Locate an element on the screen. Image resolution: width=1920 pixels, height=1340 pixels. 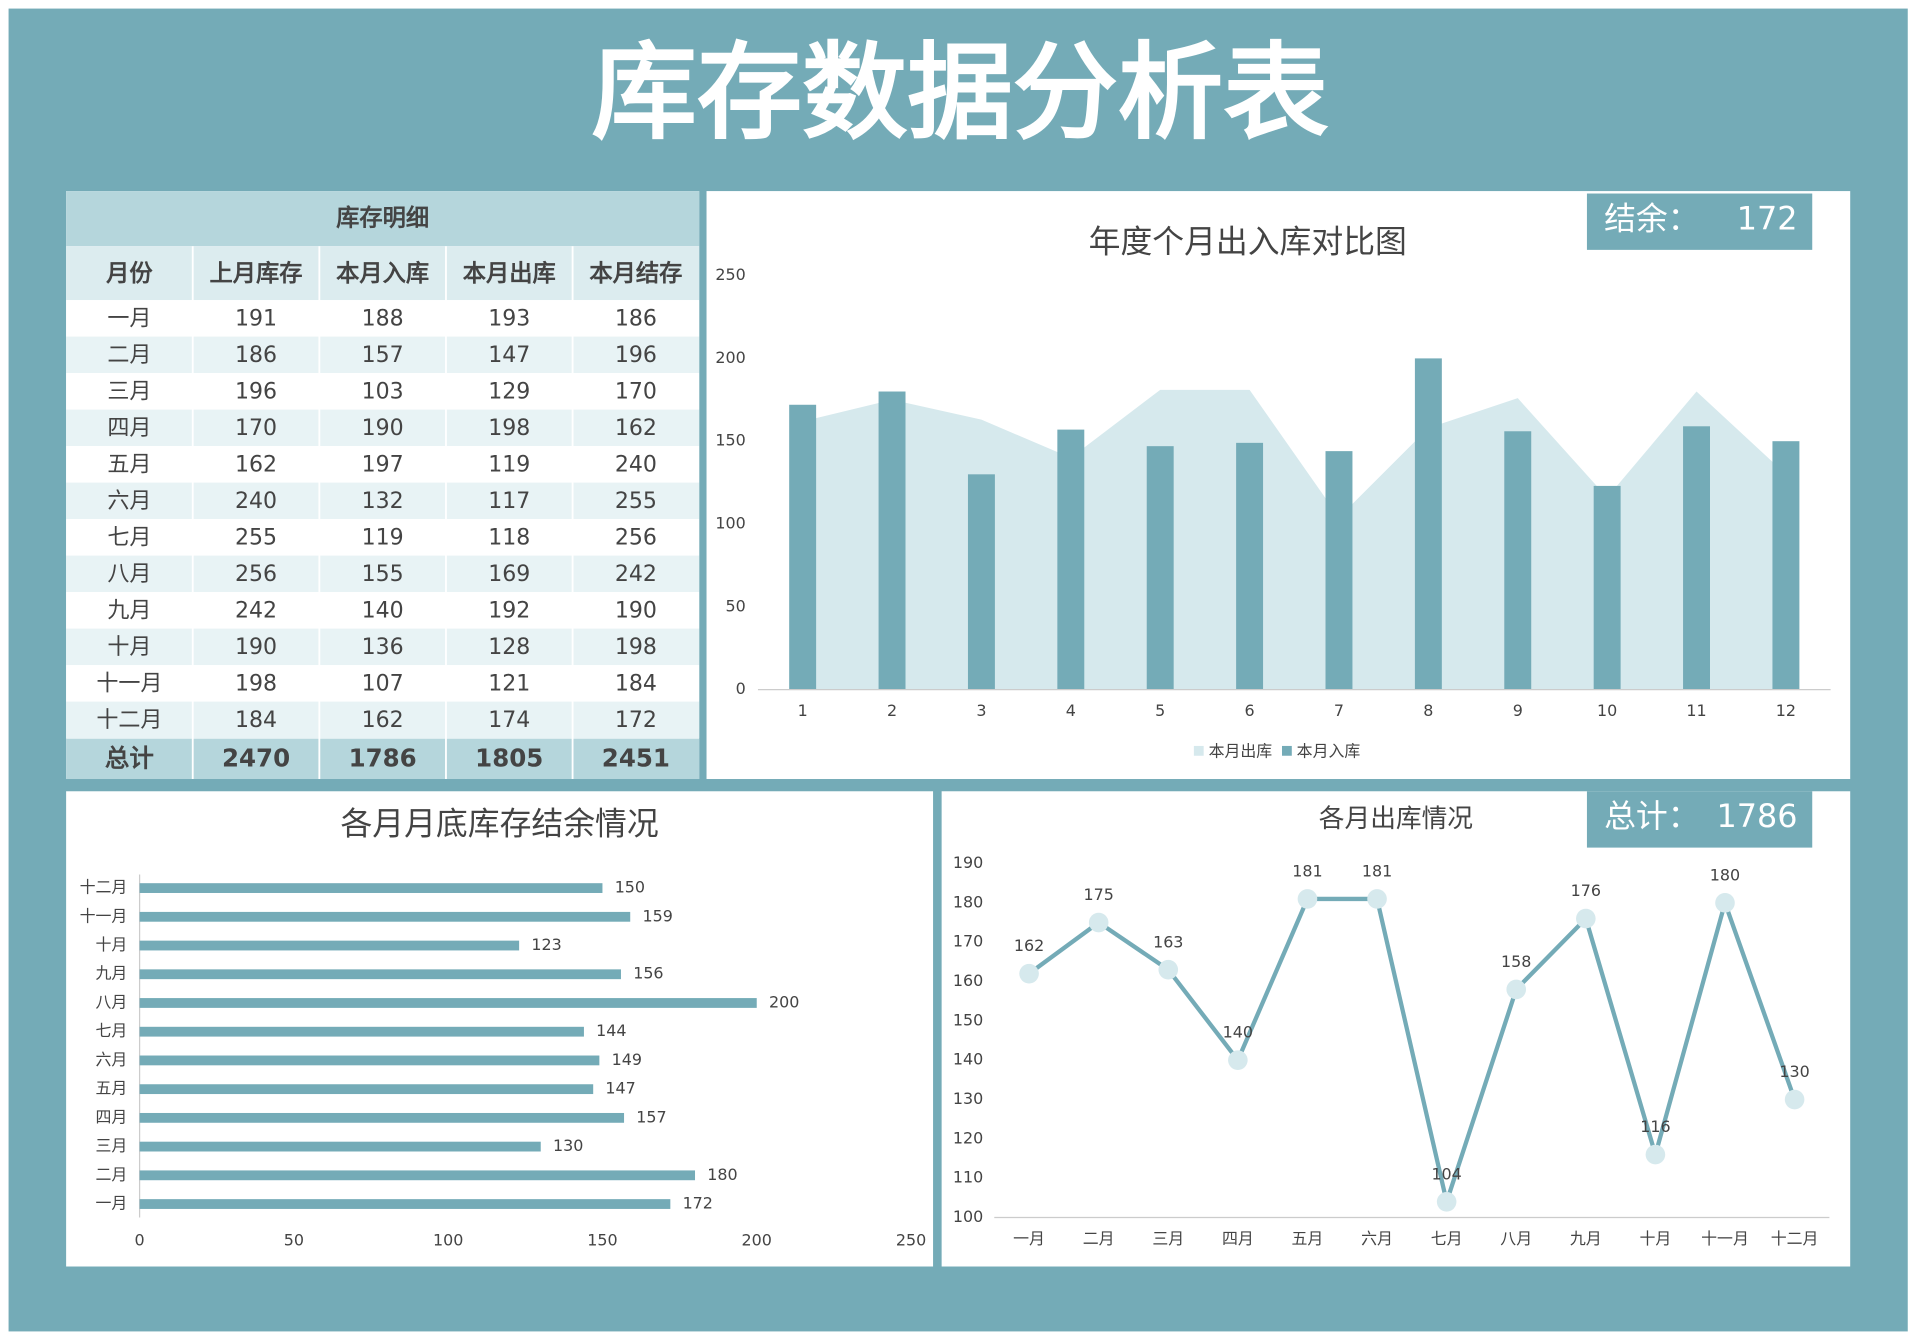
table-cell: 117 is located at coordinates (509, 501).